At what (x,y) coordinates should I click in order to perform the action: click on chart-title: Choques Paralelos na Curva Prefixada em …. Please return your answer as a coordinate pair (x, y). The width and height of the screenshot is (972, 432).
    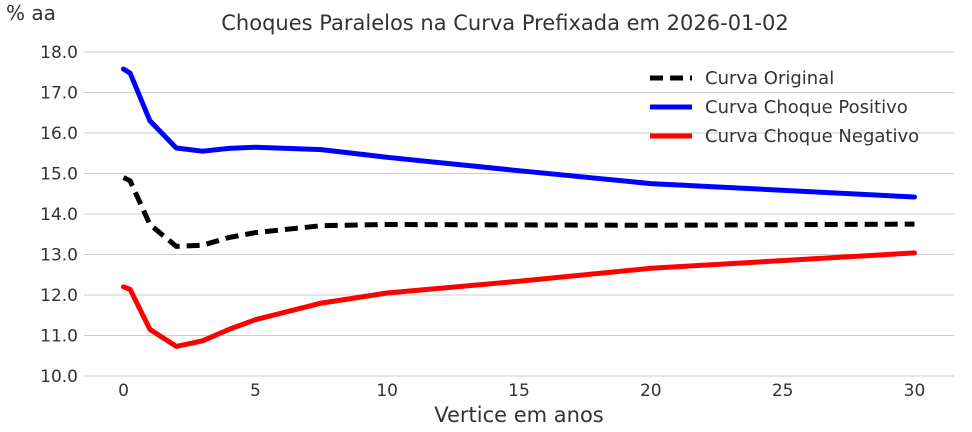
    Looking at the image, I should click on (504, 23).